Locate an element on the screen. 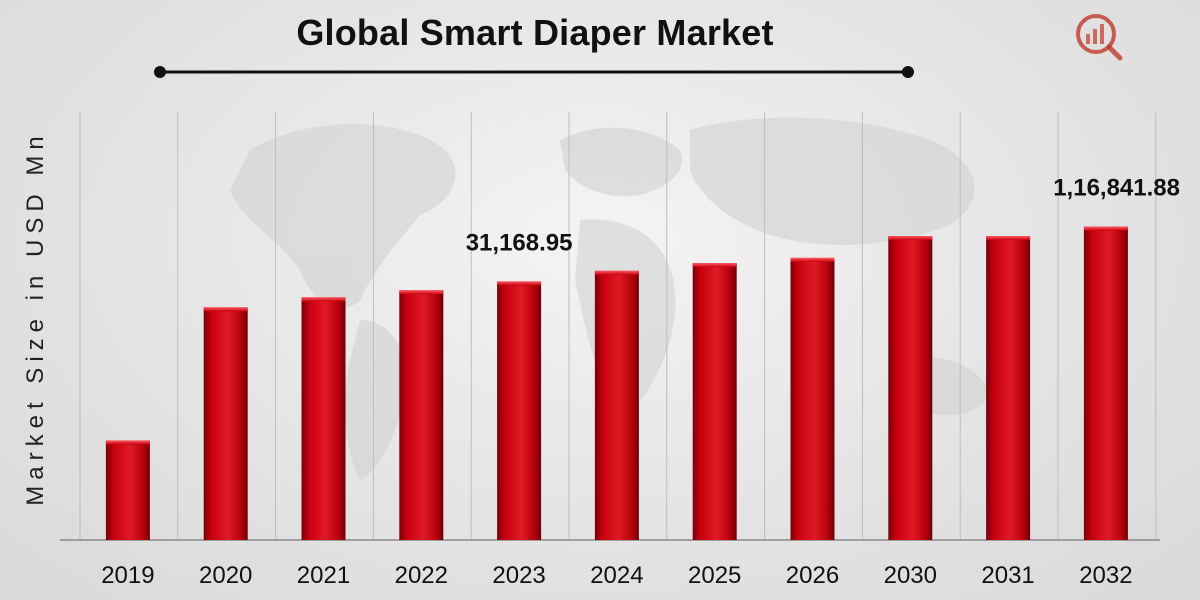  x-tick-label: 2020 is located at coordinates (225, 575).